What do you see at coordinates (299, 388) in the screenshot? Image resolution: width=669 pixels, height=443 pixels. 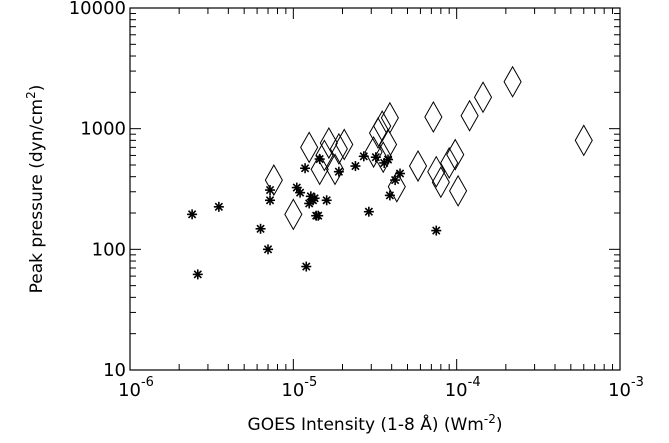 I see `x-tick-label: 10⁻⁵` at bounding box center [299, 388].